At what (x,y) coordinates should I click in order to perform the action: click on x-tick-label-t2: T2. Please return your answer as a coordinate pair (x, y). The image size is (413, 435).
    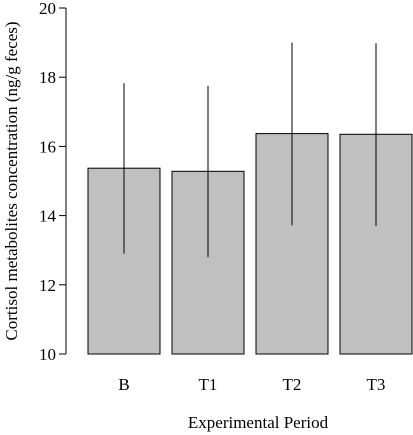
    Looking at the image, I should click on (292, 384).